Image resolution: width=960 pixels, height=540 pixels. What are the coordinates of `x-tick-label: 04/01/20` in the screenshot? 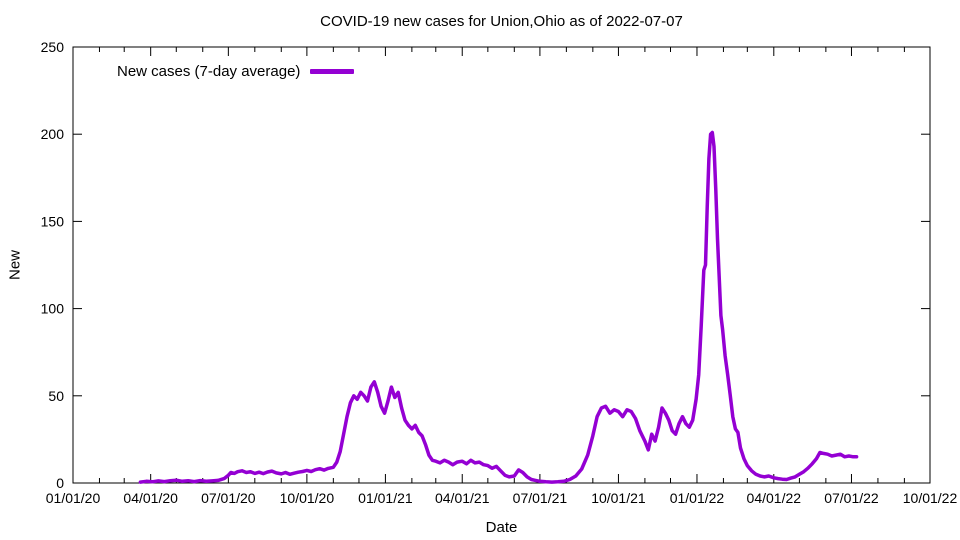 It's located at (150, 498).